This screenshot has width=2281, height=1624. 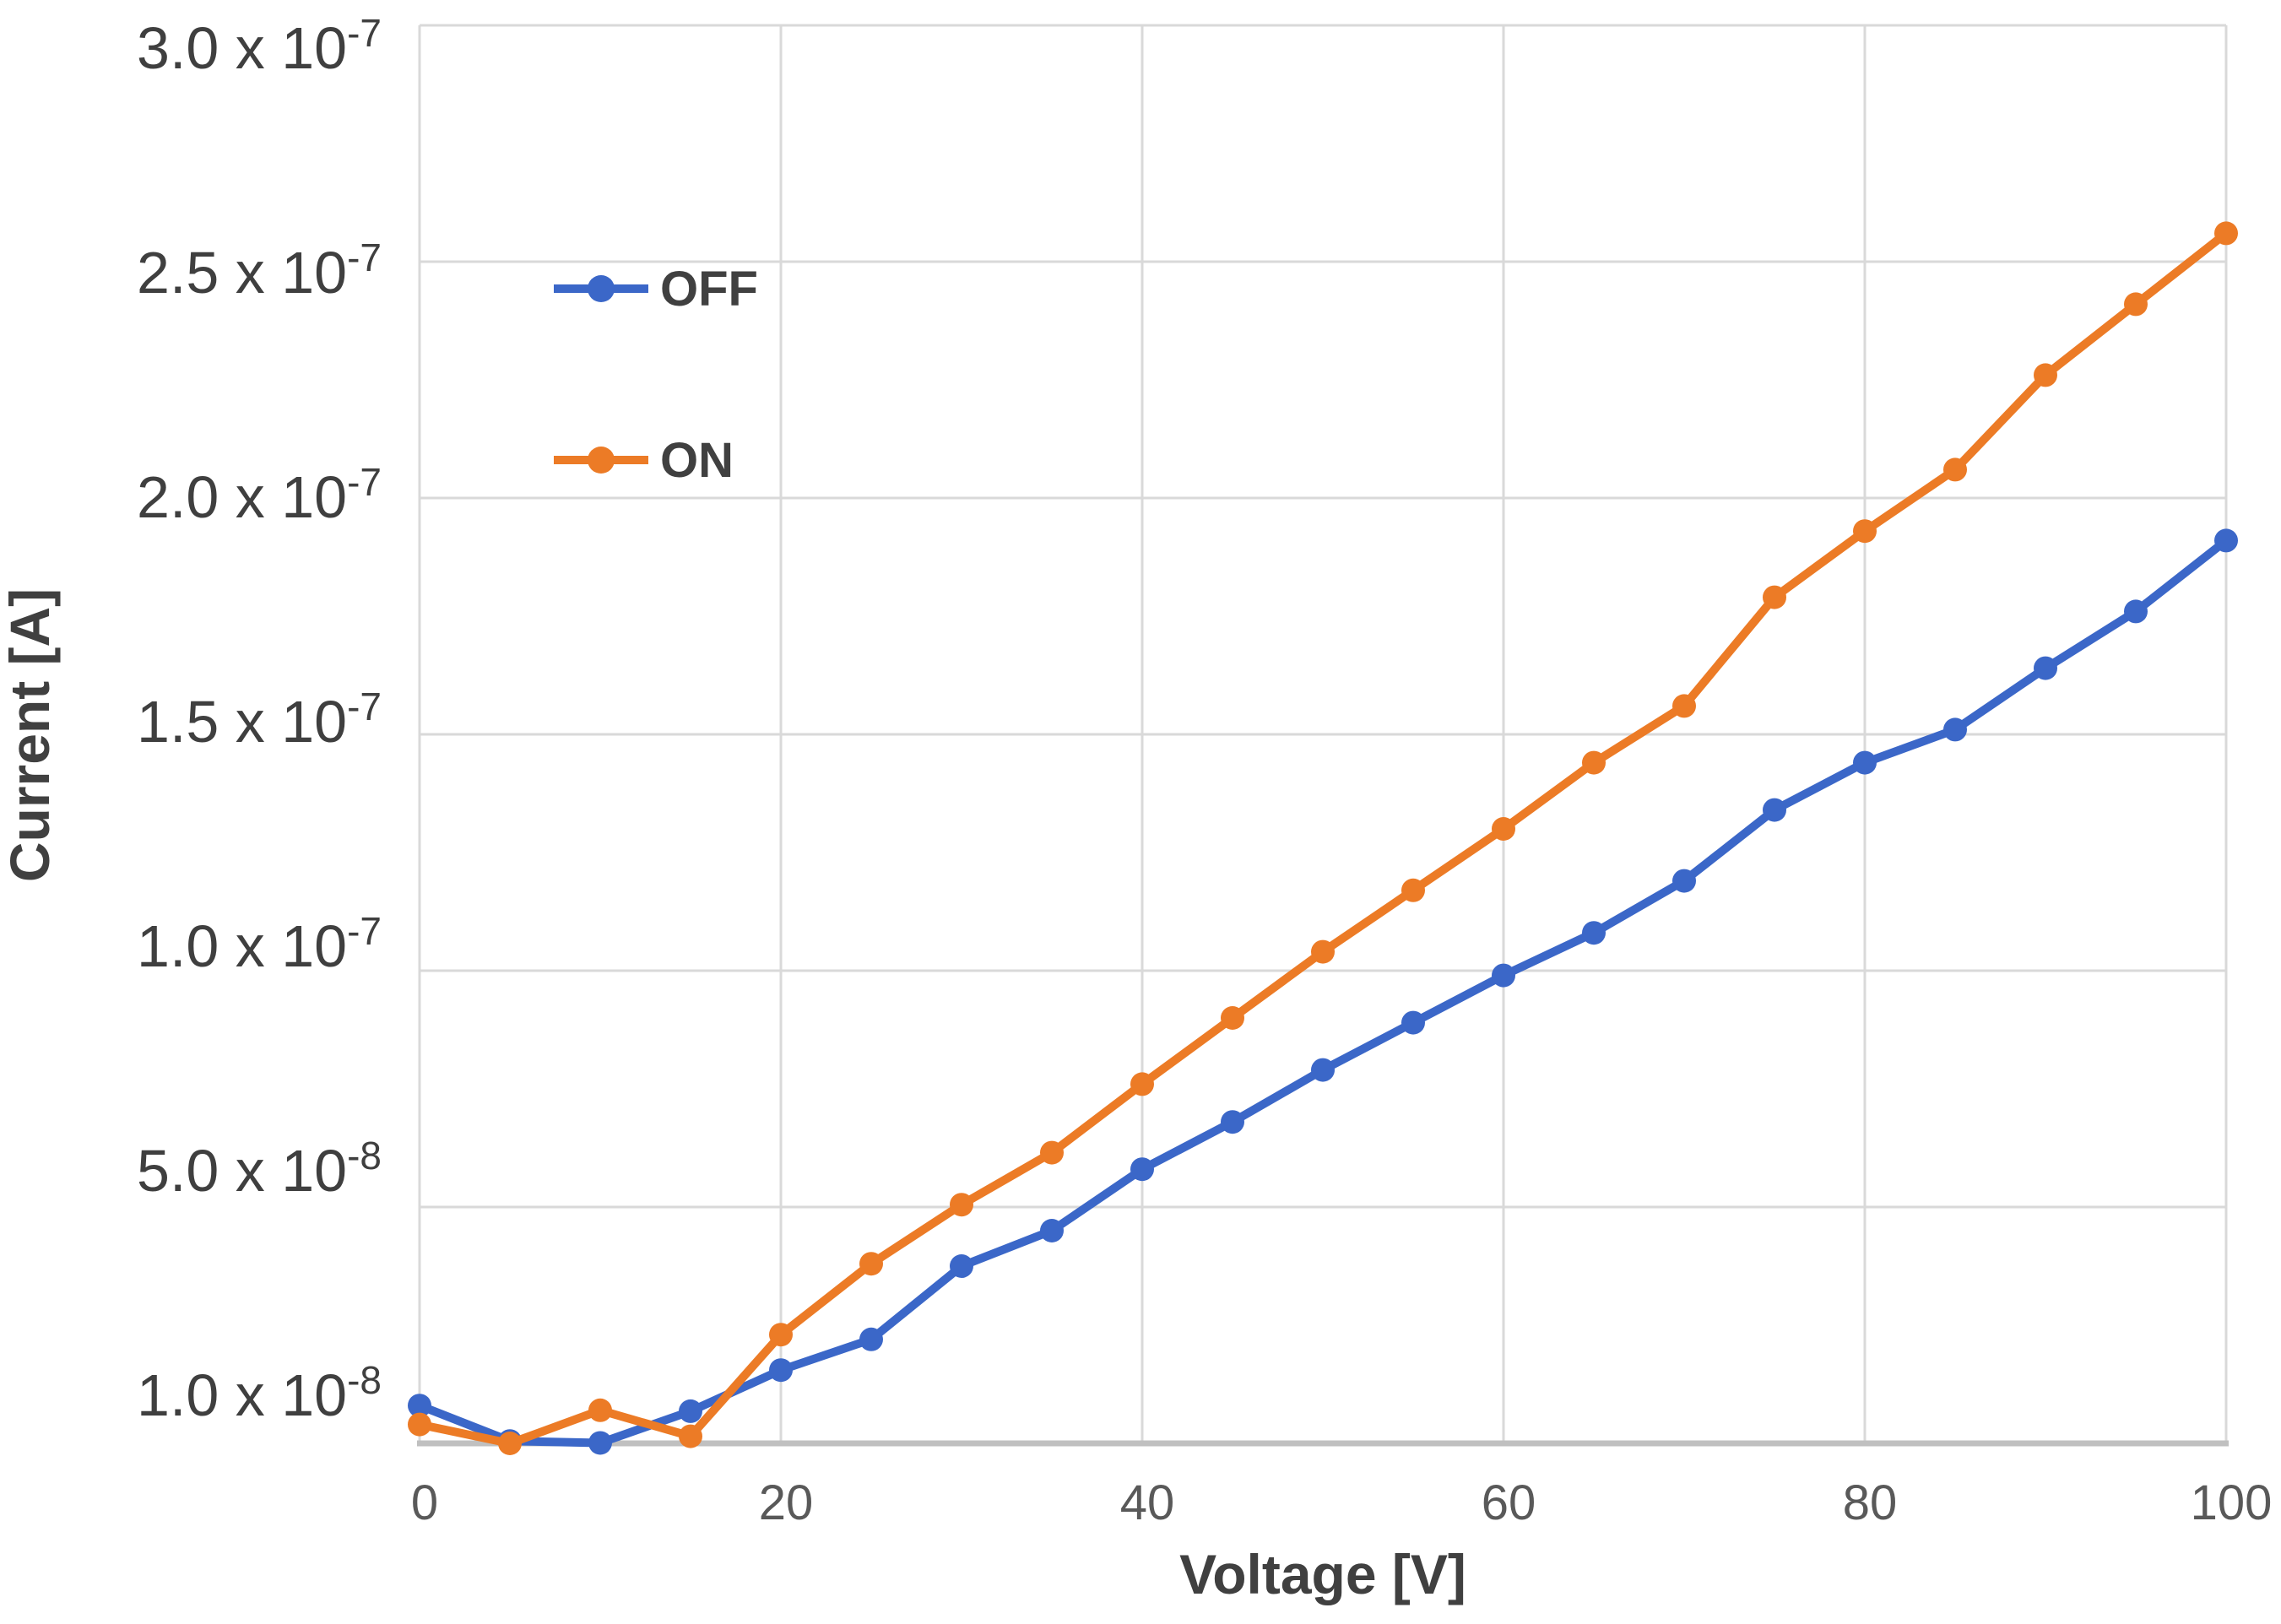 What do you see at coordinates (30, 735) in the screenshot?
I see `y-axis-title: Current [A]` at bounding box center [30, 735].